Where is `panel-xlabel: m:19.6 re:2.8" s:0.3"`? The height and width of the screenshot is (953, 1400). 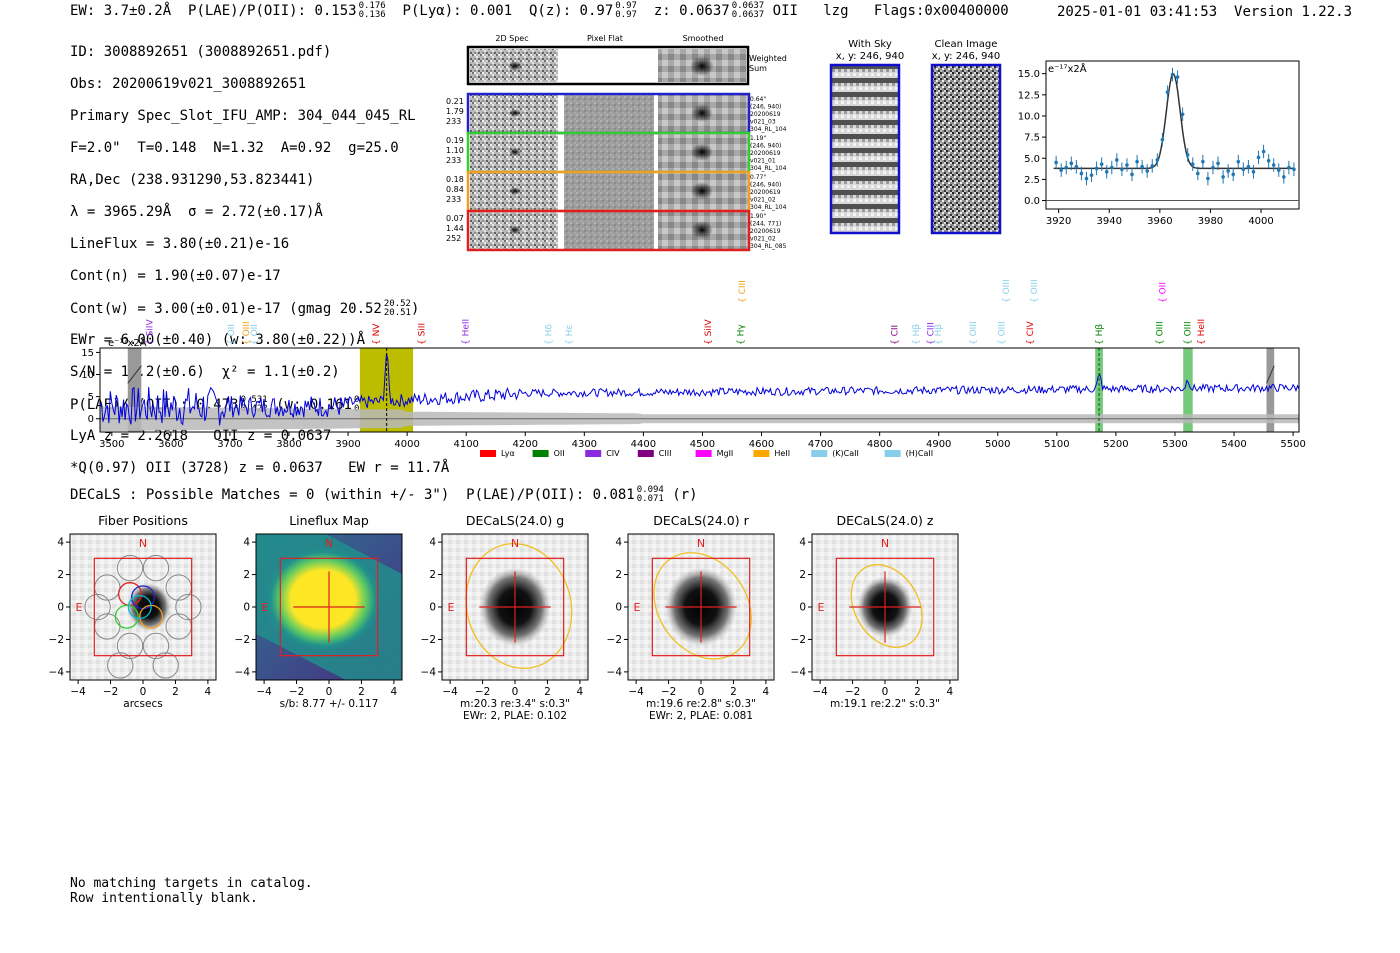 panel-xlabel: m:19.6 re:2.8" s:0.3" is located at coordinates (701, 704).